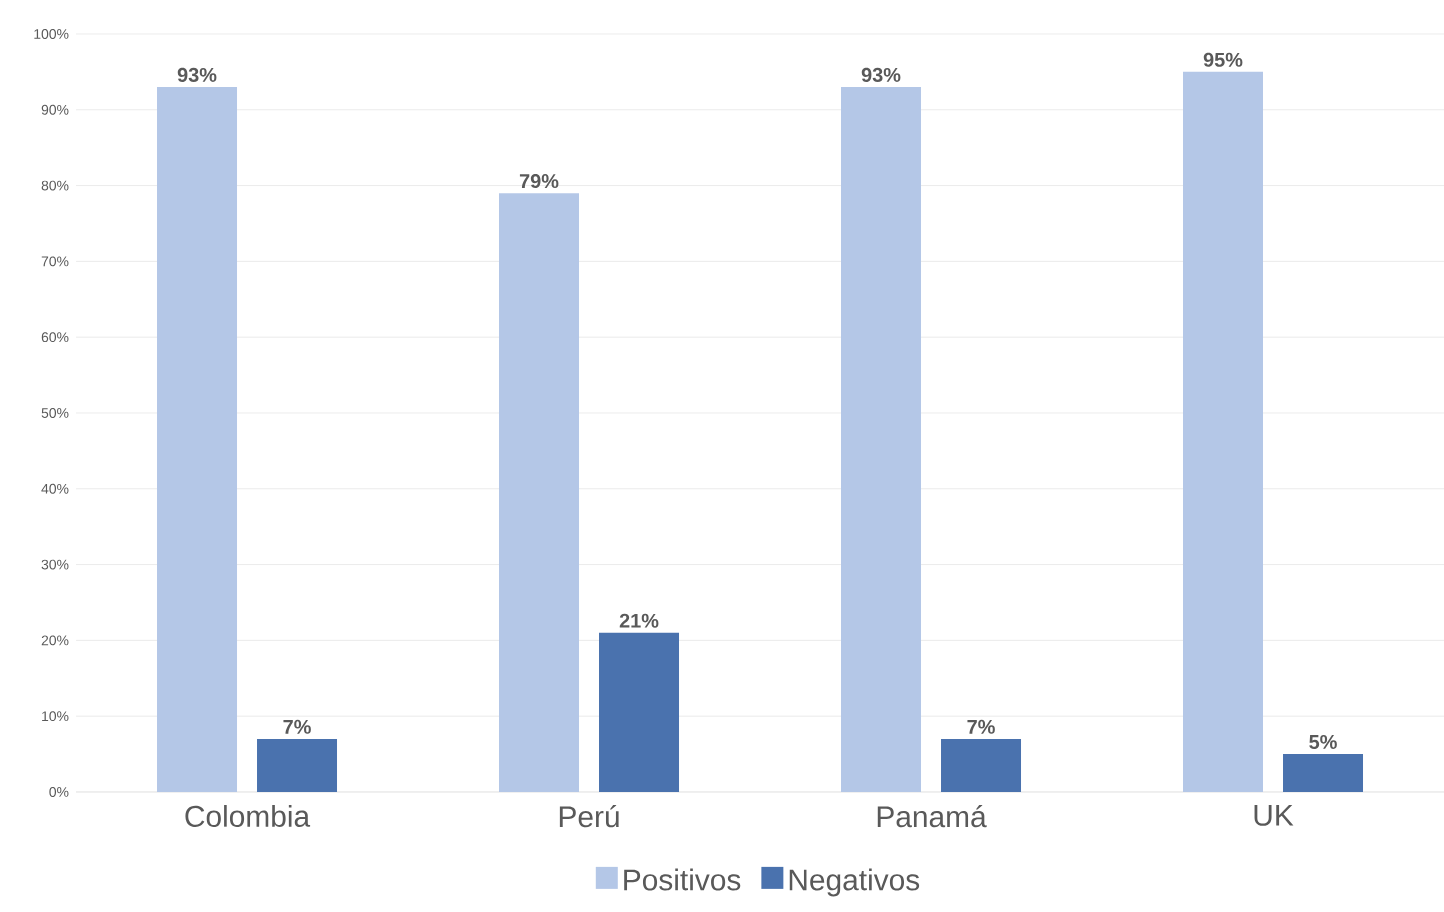 The width and height of the screenshot is (1444, 912). I want to click on x-tick-label: Panamá, so click(932, 816).